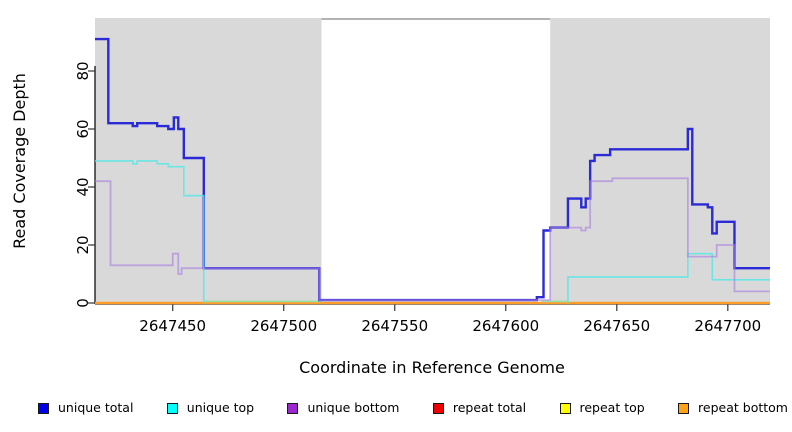 The height and width of the screenshot is (432, 792). What do you see at coordinates (612, 407) in the screenshot?
I see `legend-label: repeat top` at bounding box center [612, 407].